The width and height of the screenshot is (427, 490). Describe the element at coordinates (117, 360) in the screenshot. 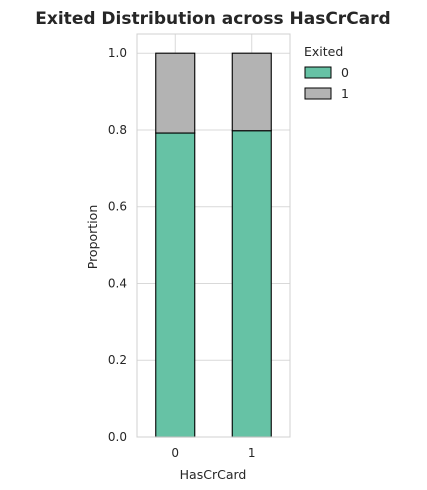

I see `y-tick-label: 0.2` at that location.